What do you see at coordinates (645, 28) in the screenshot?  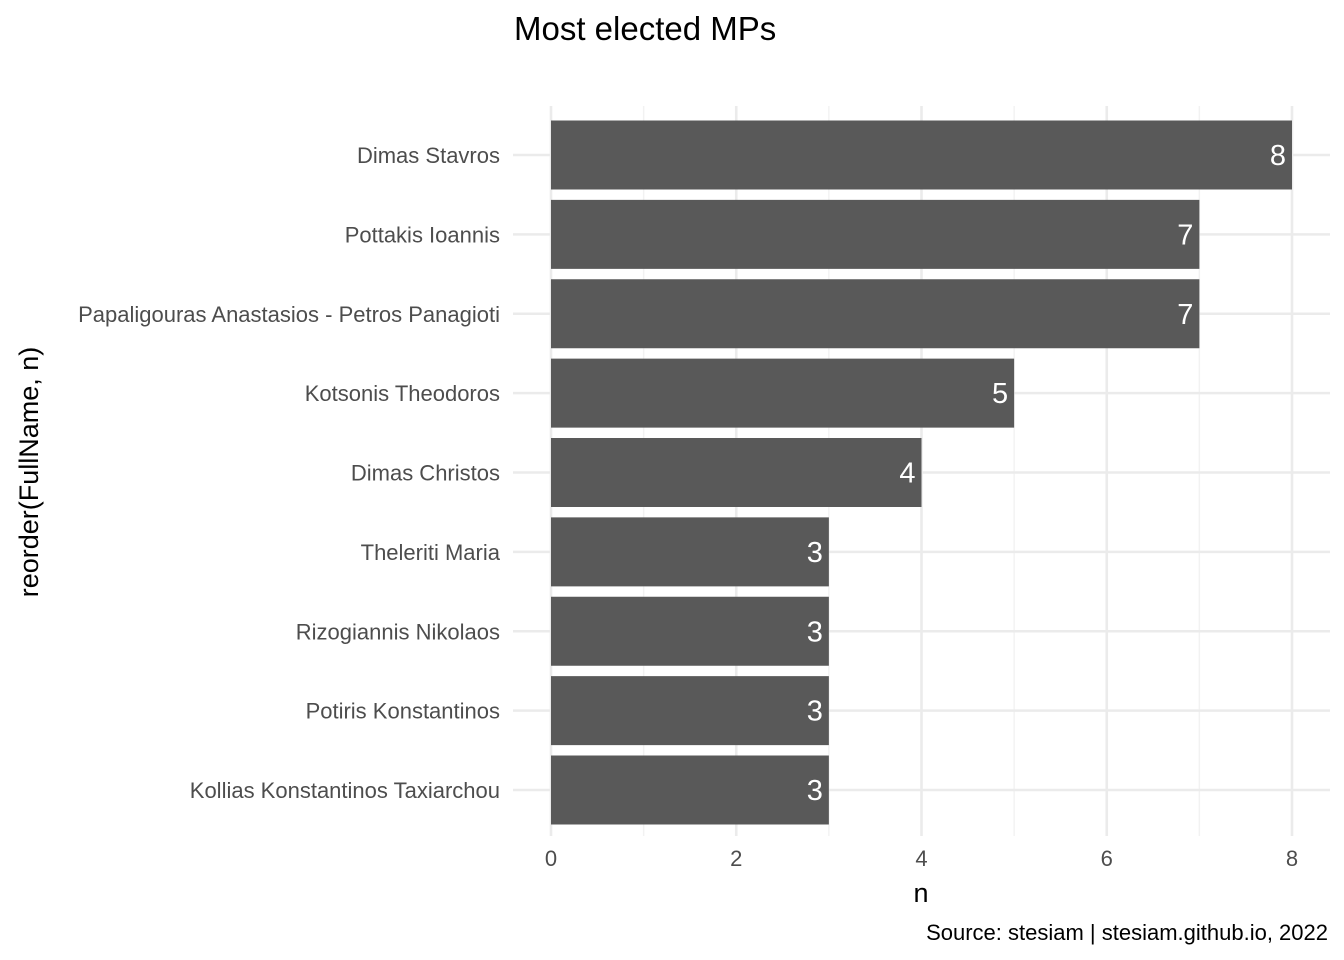 I see `chart-title: Most elected MPs` at bounding box center [645, 28].